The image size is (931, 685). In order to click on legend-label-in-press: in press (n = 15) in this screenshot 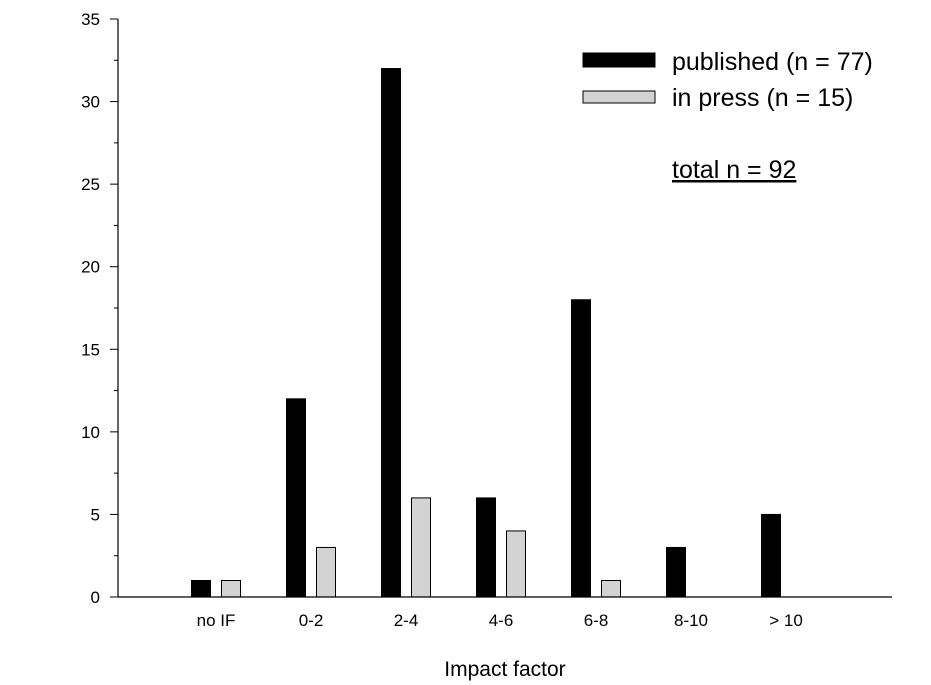, I will do `click(762, 98)`.